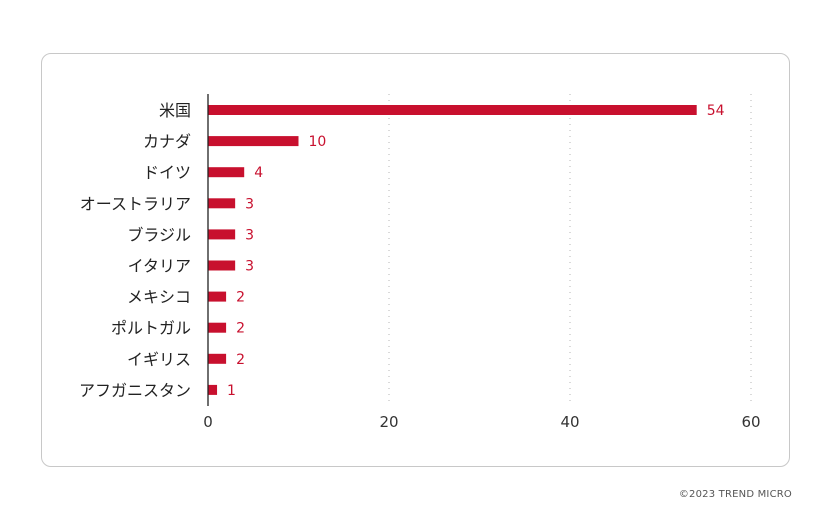 The image size is (834, 522). What do you see at coordinates (135, 390) in the screenshot?
I see `category-label: アフガニスタン` at bounding box center [135, 390].